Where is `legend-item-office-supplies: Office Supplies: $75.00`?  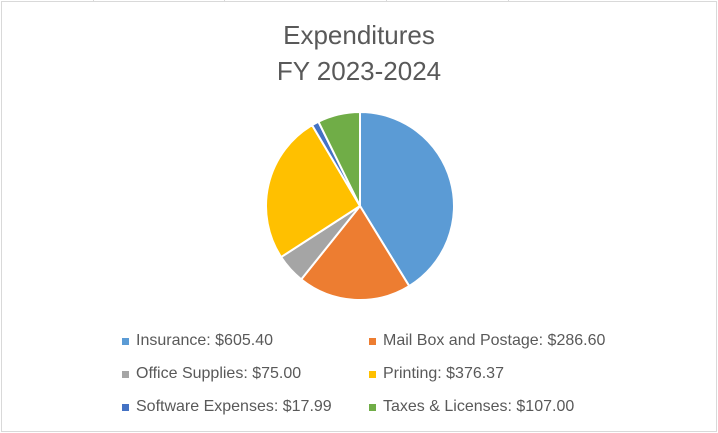
legend-item-office-supplies: Office Supplies: $75.00 is located at coordinates (211, 374).